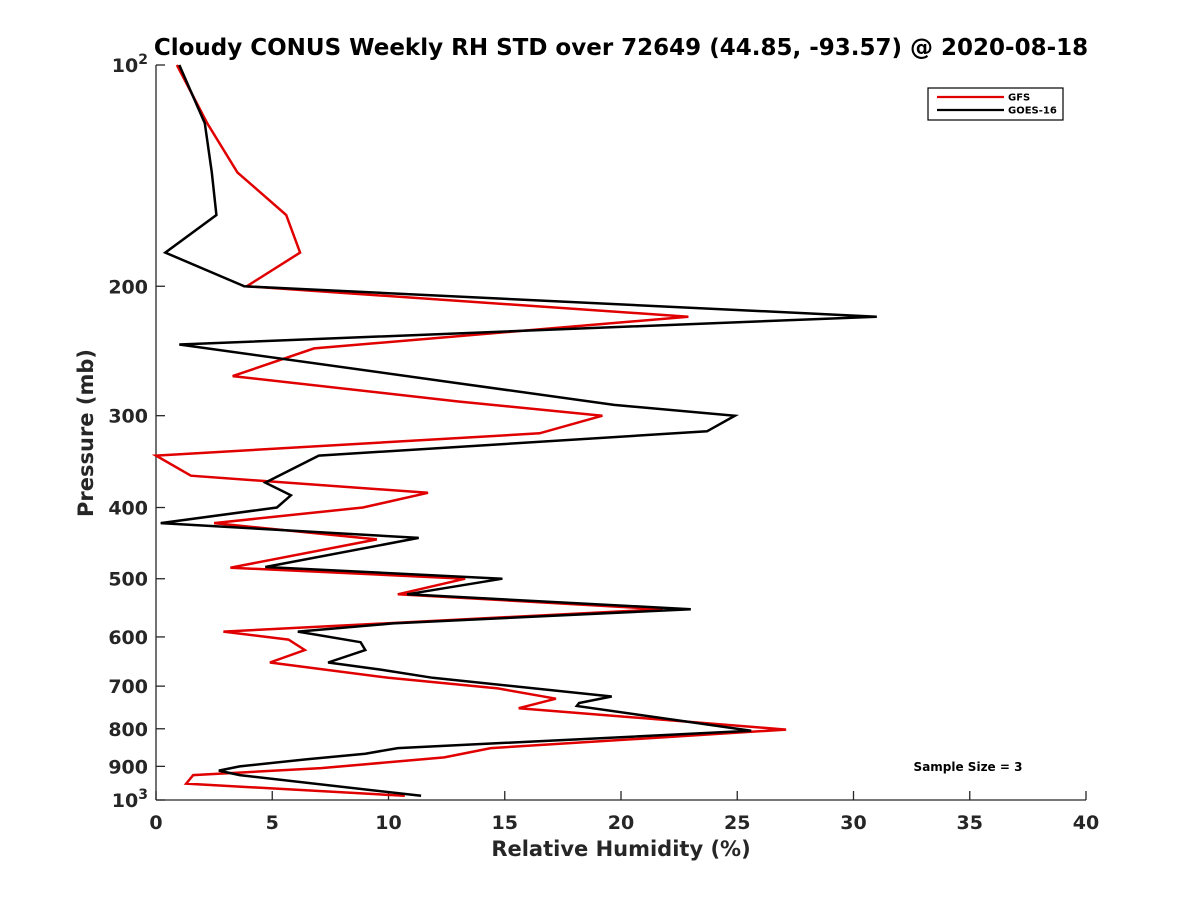 The height and width of the screenshot is (900, 1200). What do you see at coordinates (128, 730) in the screenshot?
I see `y-tick-label: 800` at bounding box center [128, 730].